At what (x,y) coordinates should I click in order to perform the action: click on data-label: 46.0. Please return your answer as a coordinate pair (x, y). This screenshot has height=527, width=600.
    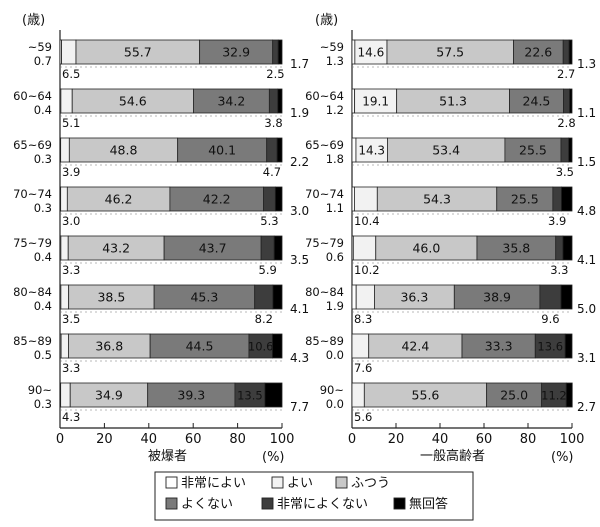
    Looking at the image, I should click on (426, 248).